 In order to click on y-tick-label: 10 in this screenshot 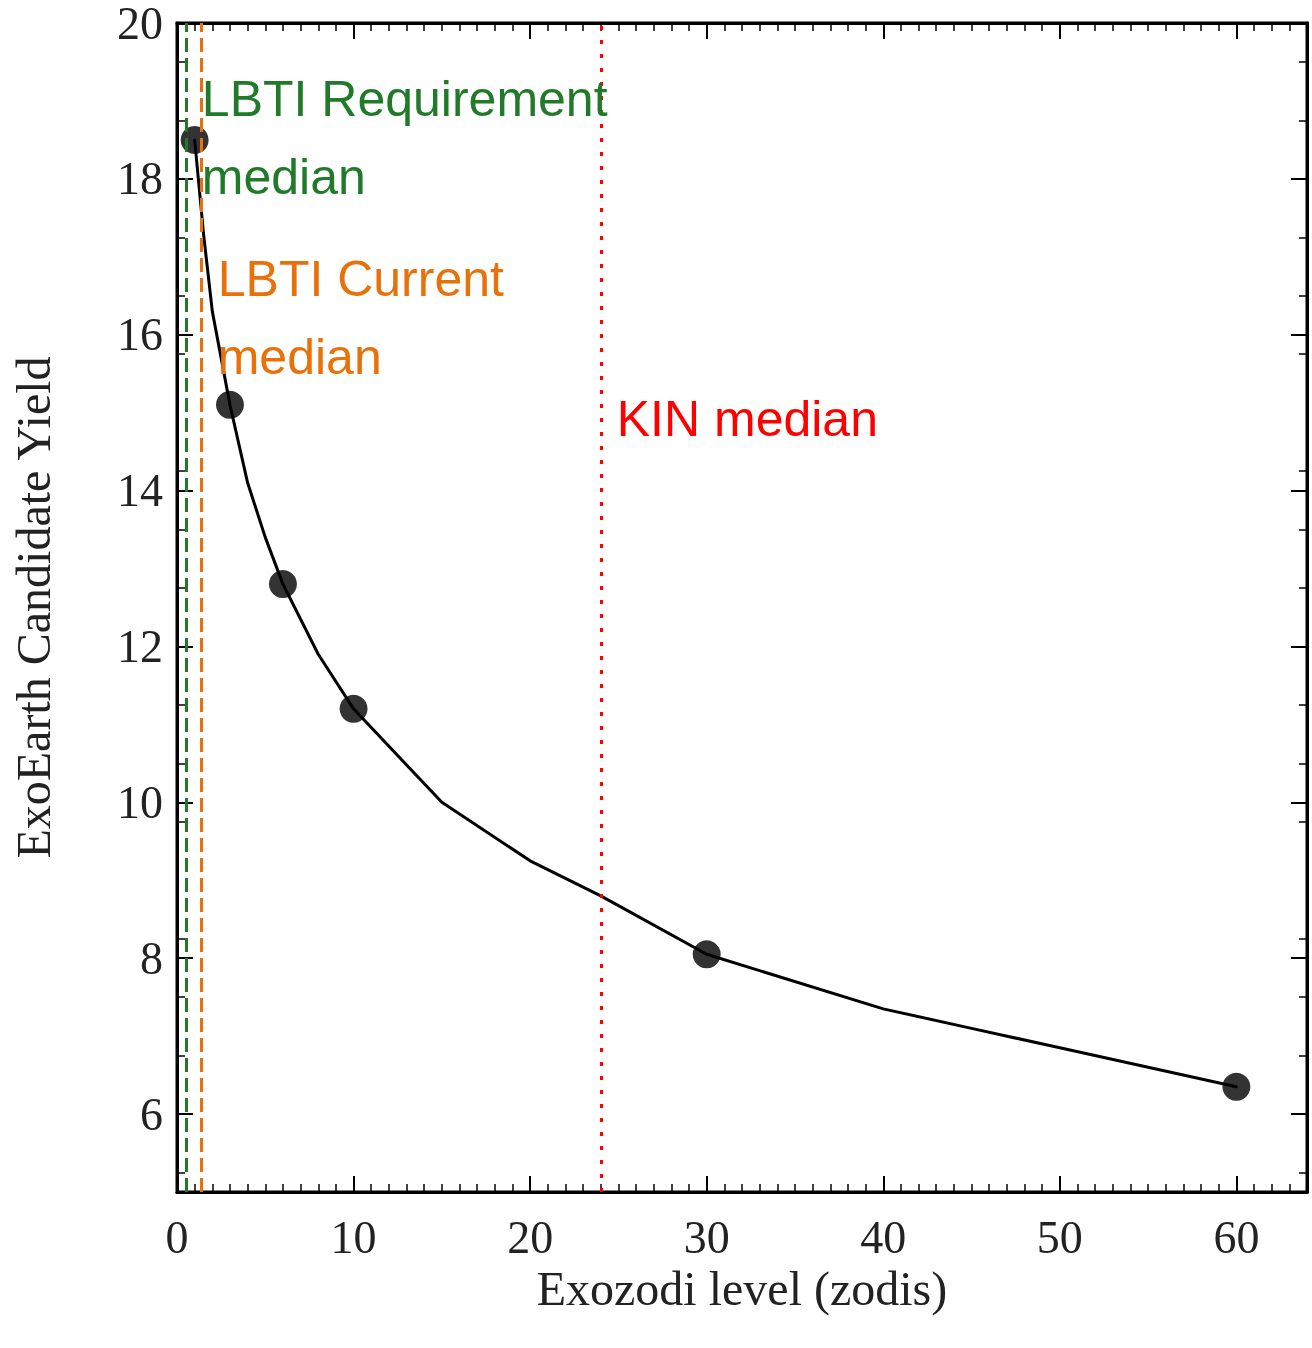, I will do `click(140, 802)`.